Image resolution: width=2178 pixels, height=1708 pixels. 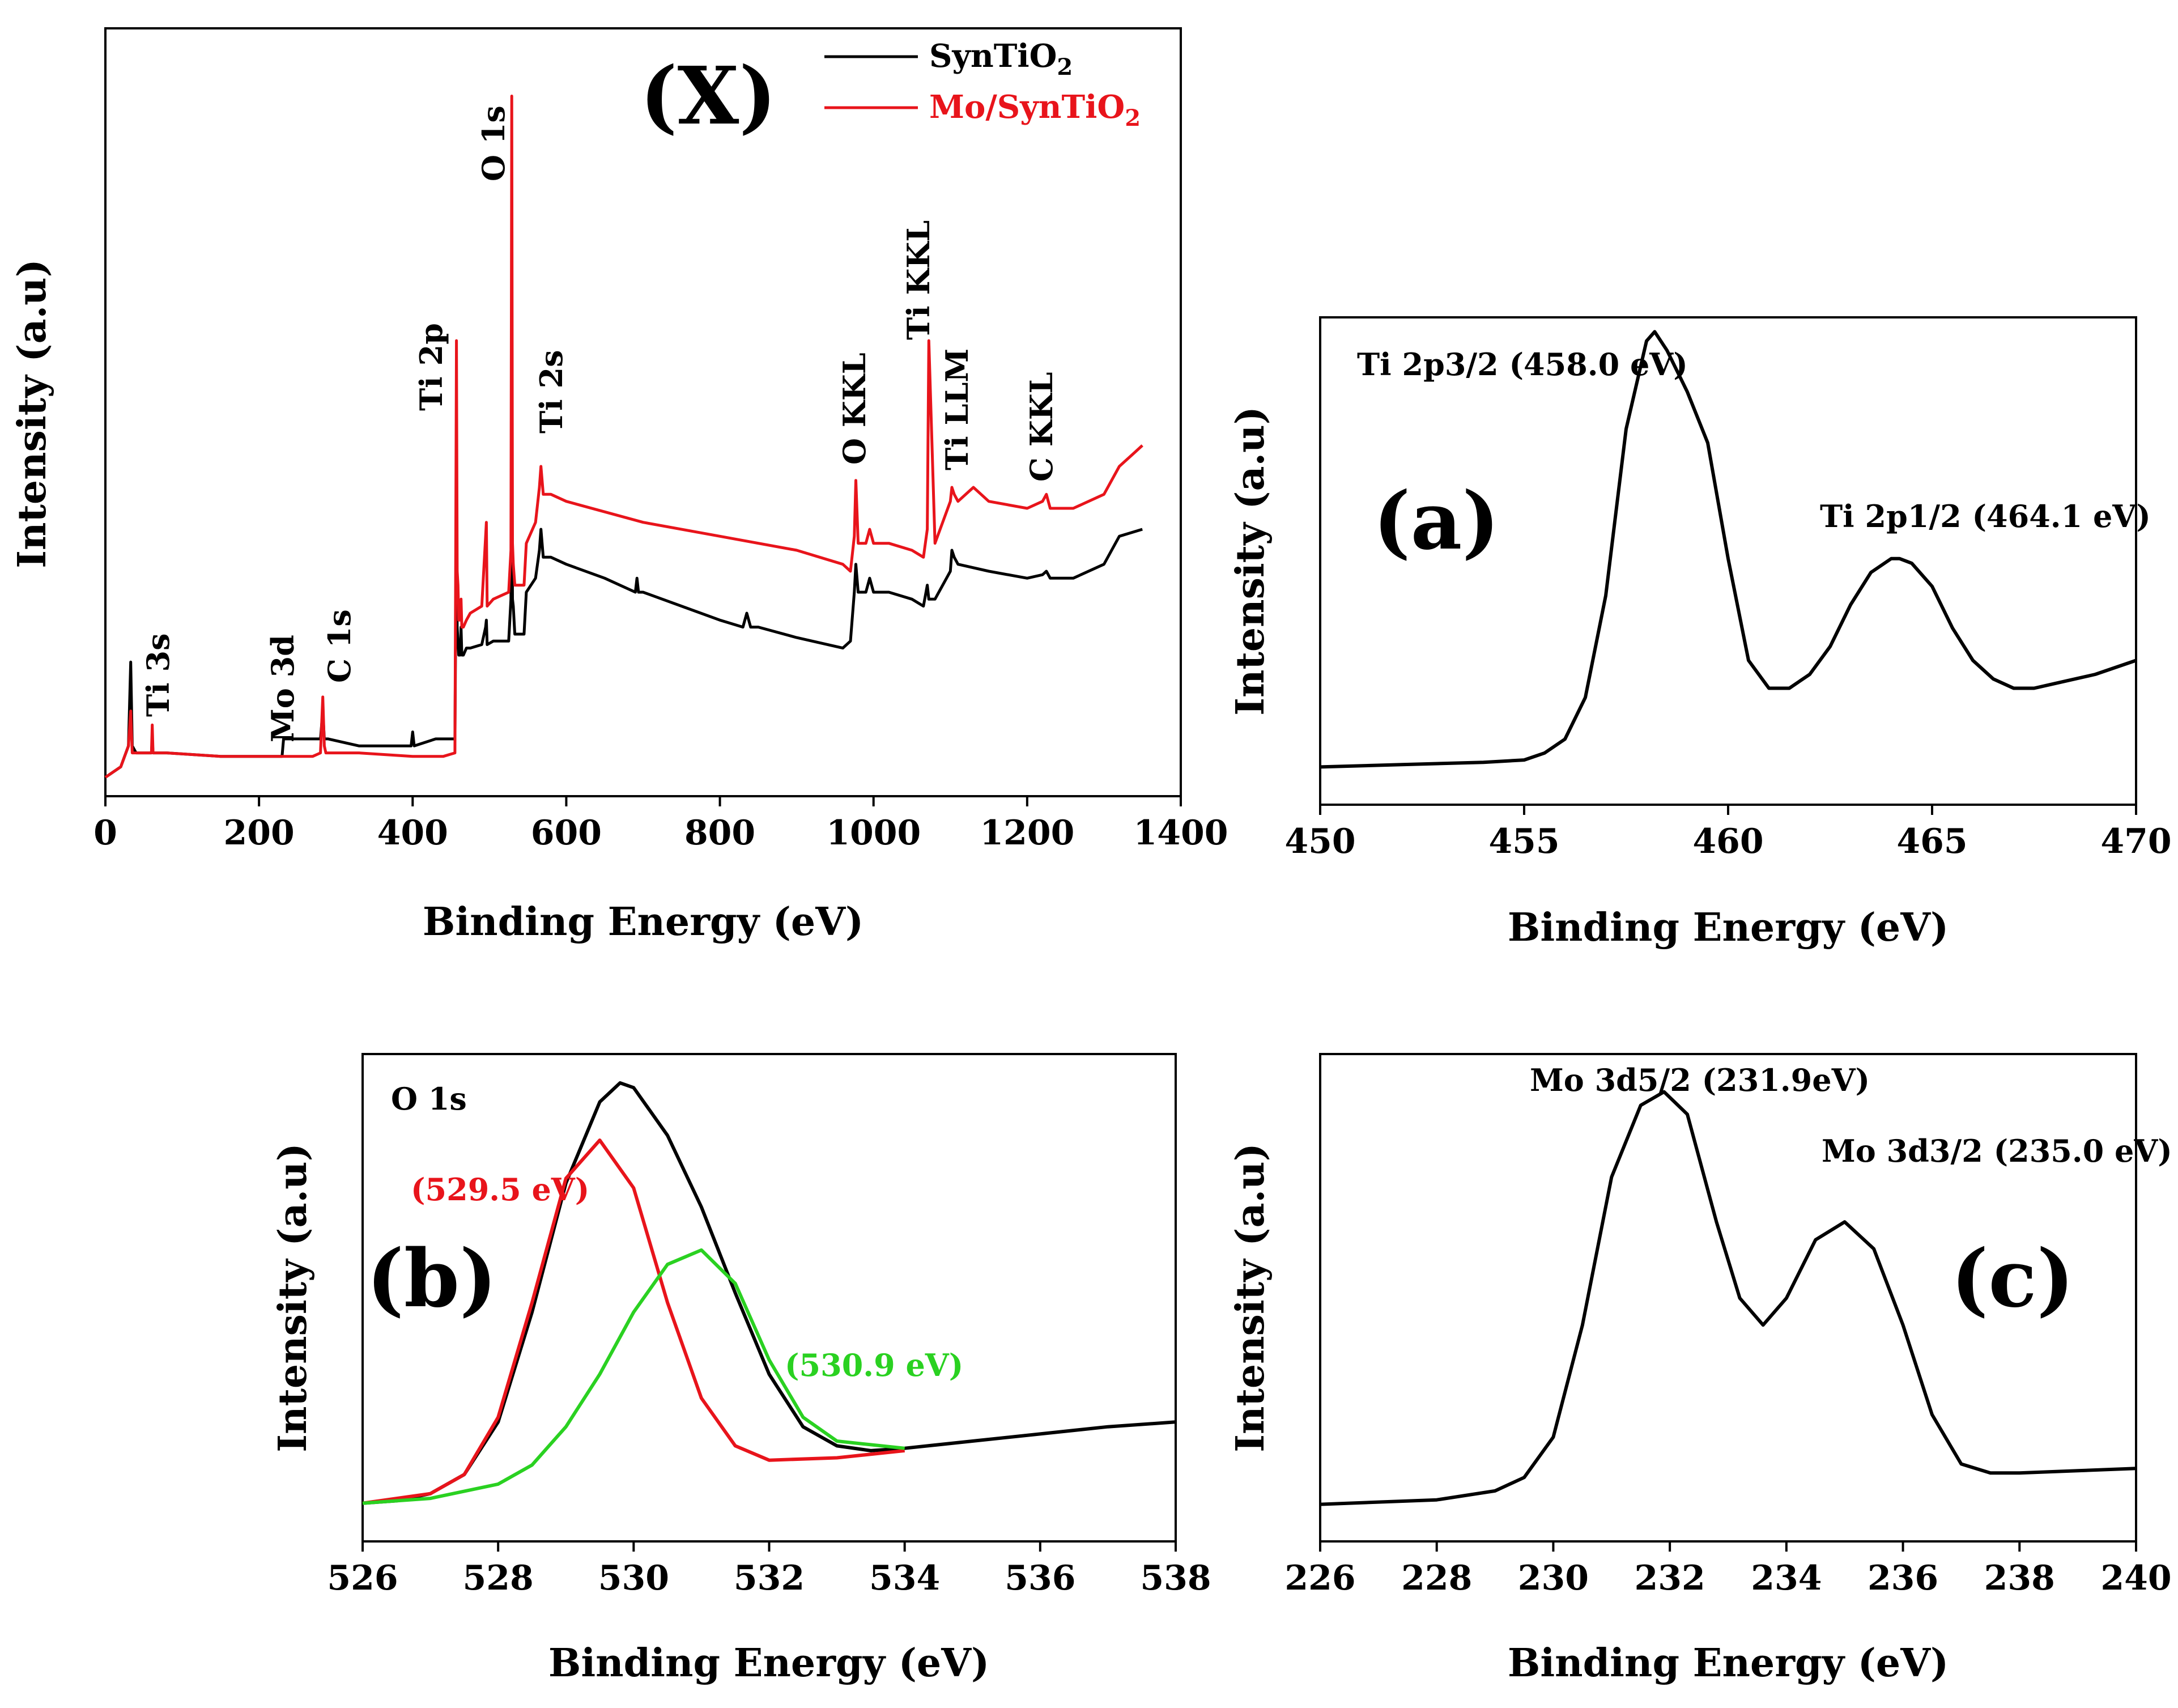 I want to click on x-tick-label: 1400, so click(x=1181, y=833).